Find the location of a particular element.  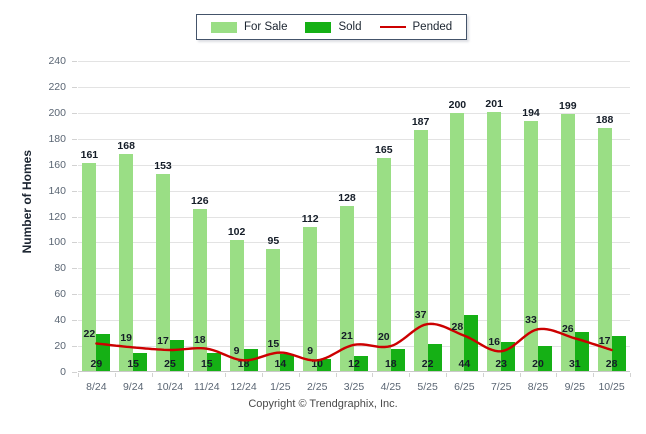

y-axis-tick-label: 240 is located at coordinates (57, 61).